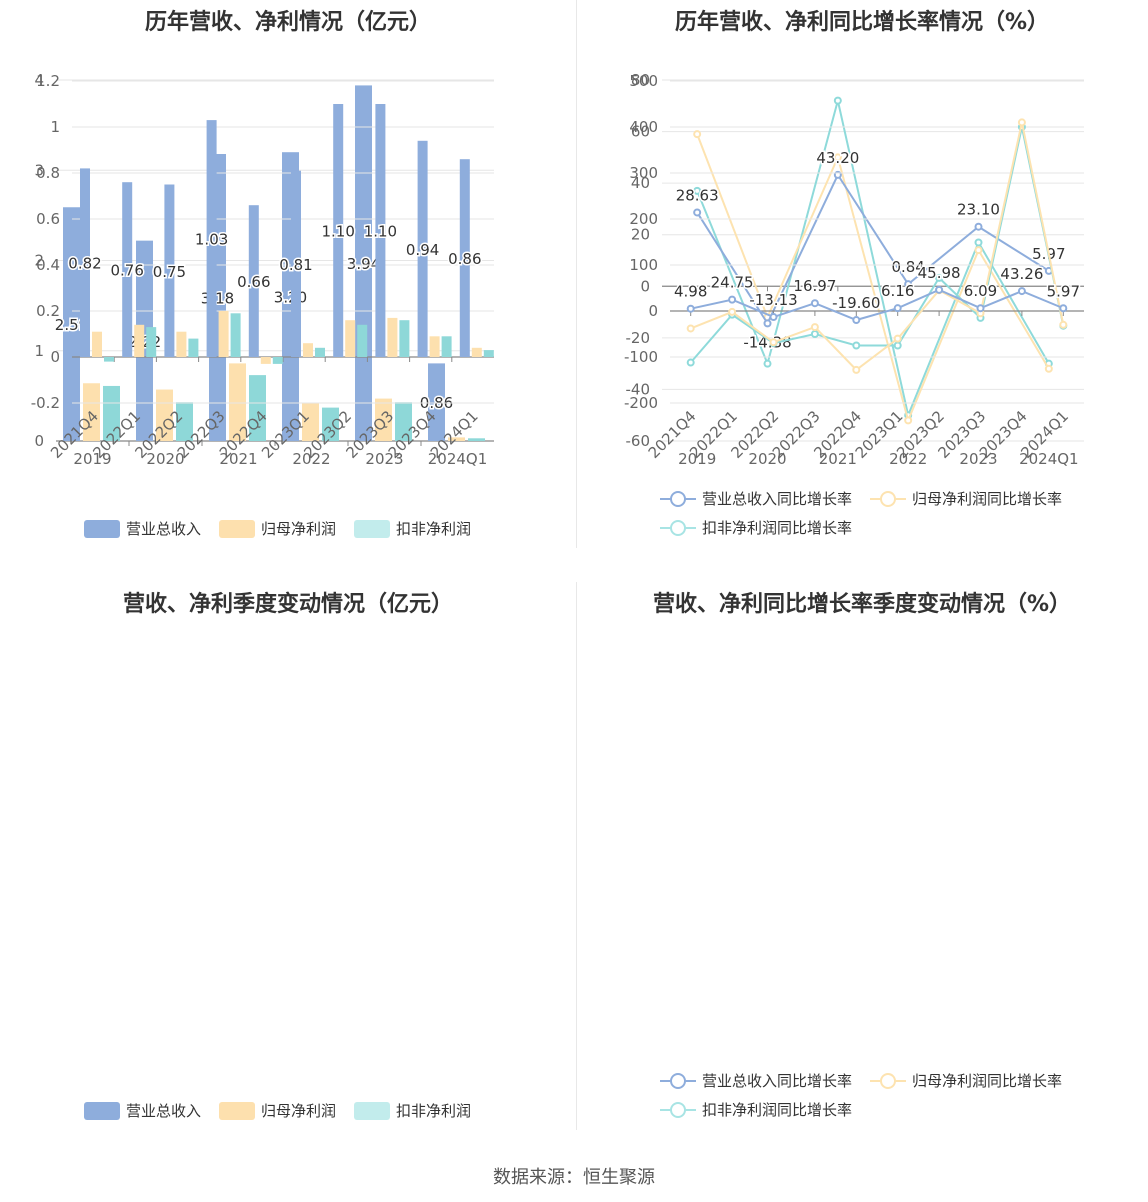  What do you see at coordinates (837, 158) in the screenshot?
I see `data-label: 43.20` at bounding box center [837, 158].